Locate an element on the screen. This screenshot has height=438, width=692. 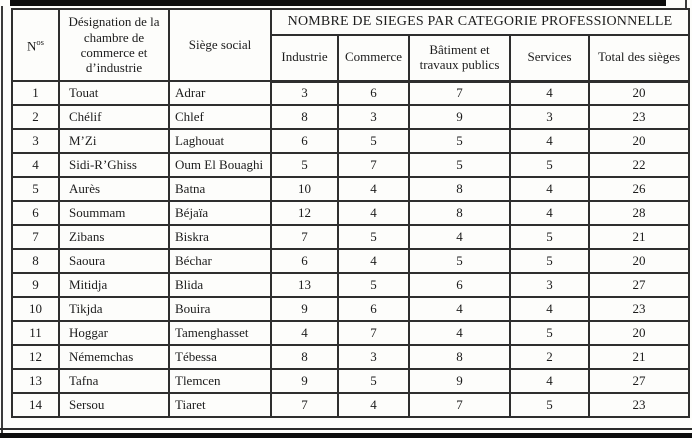
cell-industrie: 13 is located at coordinates (304, 285).